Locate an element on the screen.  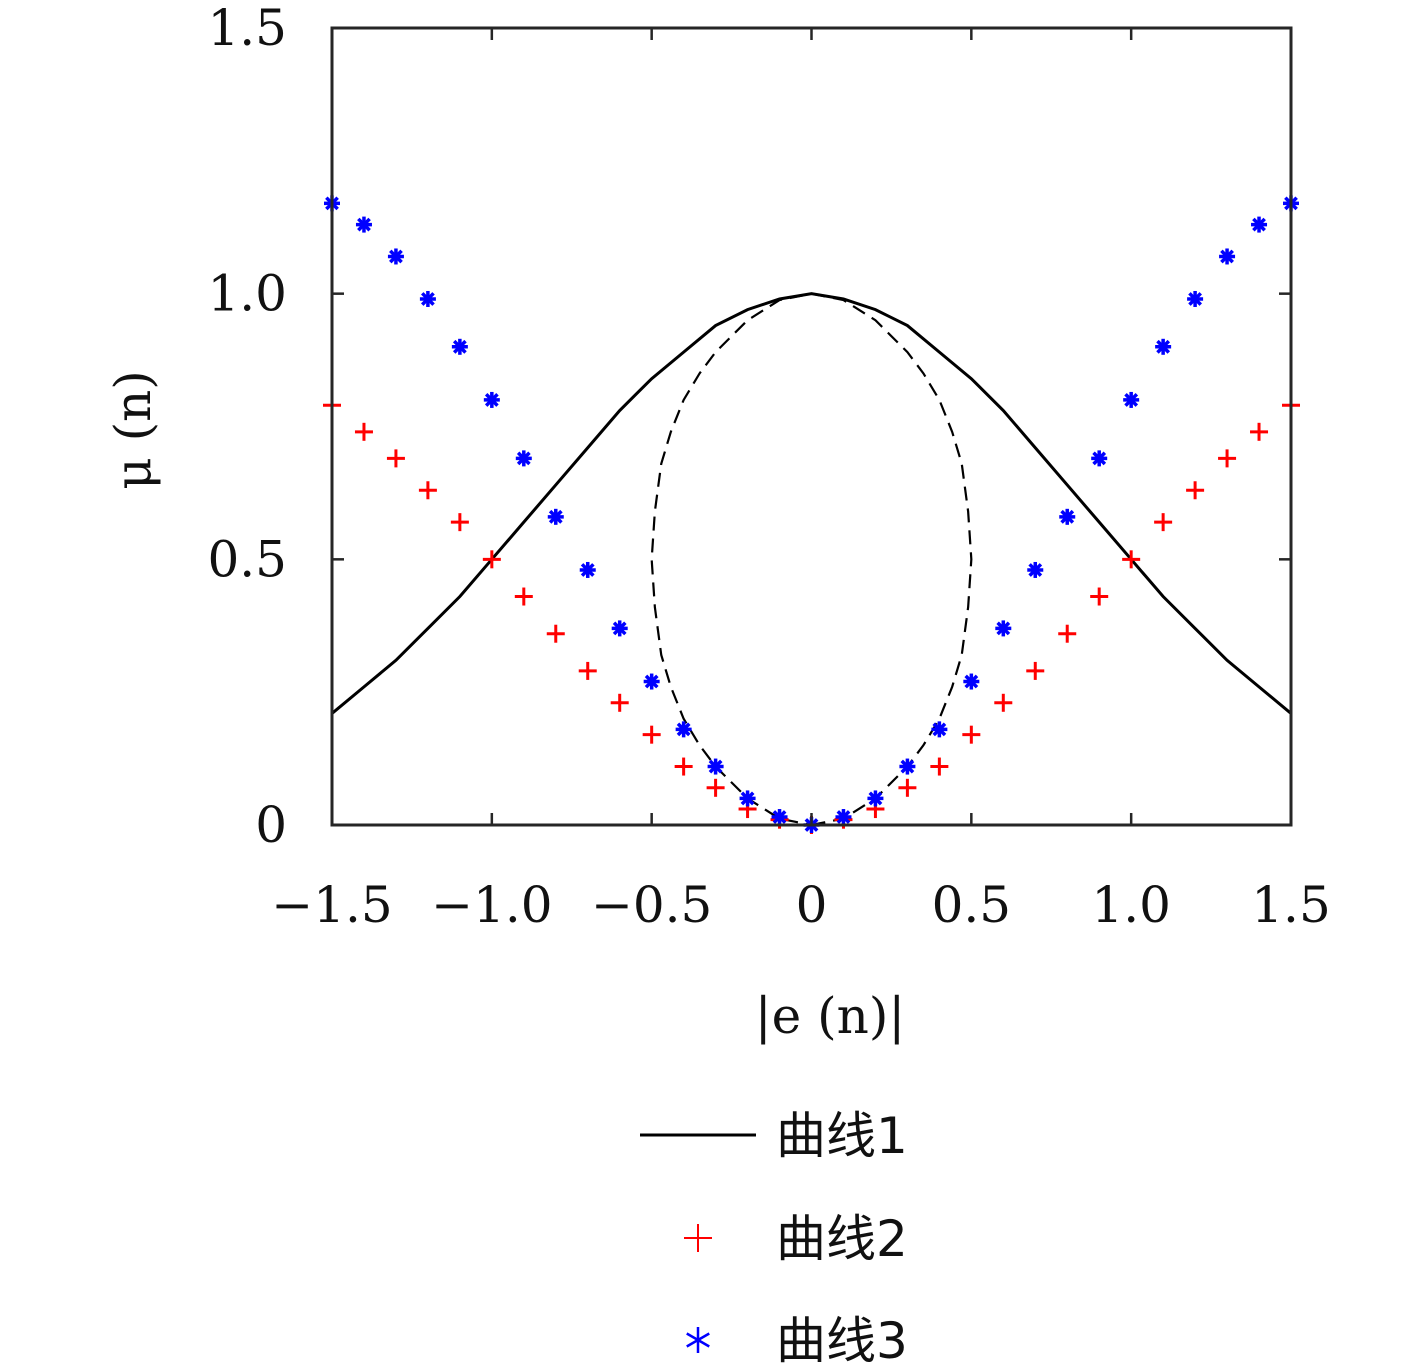
y-axis-label: μ (n) is located at coordinates (133, 430).